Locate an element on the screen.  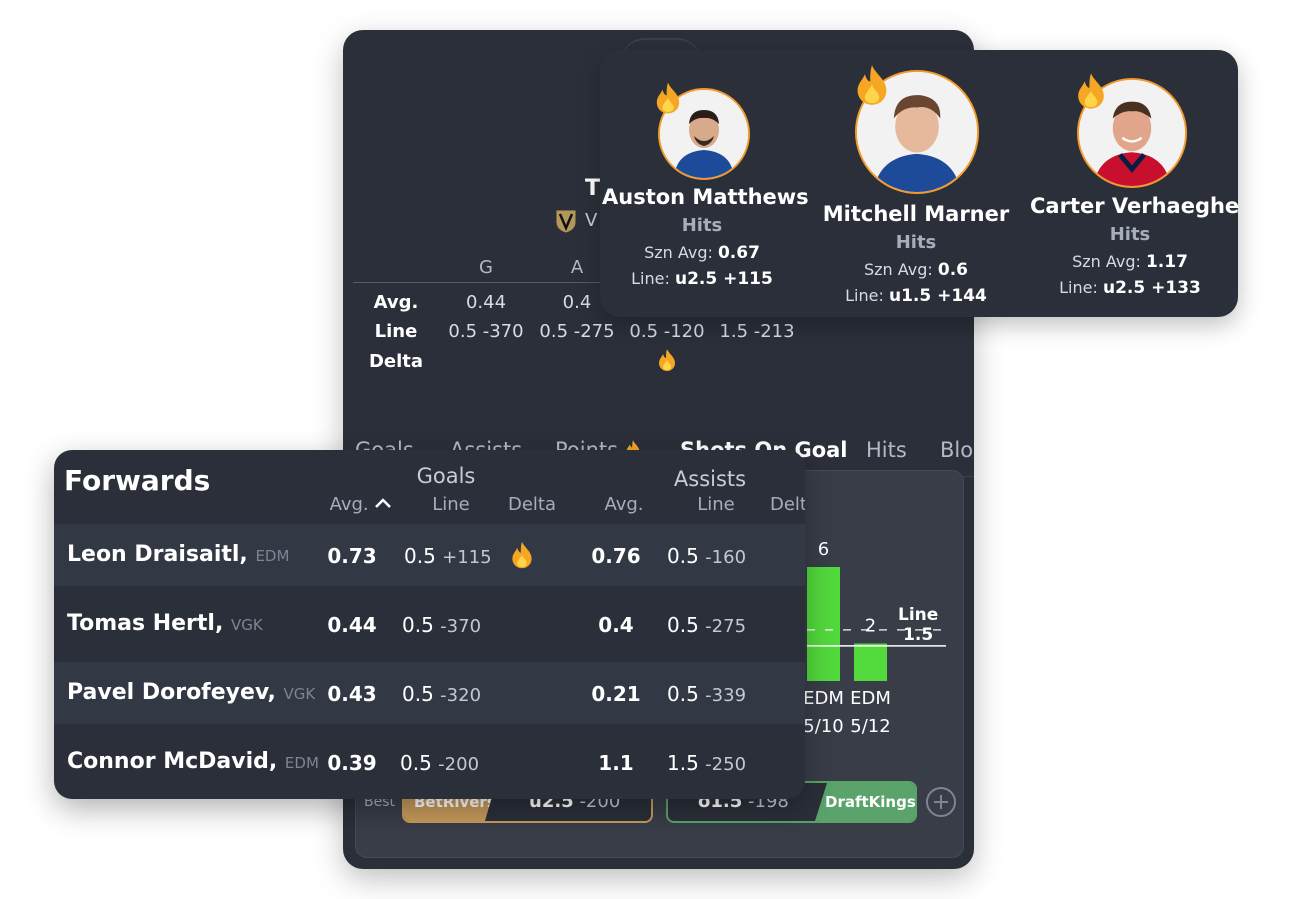
player-name: Pavel Dorofeyev, VGK is located at coordinates (191, 692).